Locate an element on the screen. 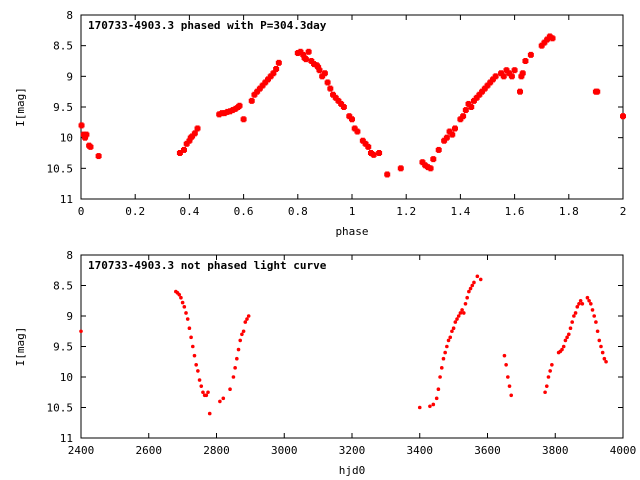 The width and height of the screenshot is (640, 480). chart-title: 170733-4903.3 phased with P=304.3day is located at coordinates (207, 25).